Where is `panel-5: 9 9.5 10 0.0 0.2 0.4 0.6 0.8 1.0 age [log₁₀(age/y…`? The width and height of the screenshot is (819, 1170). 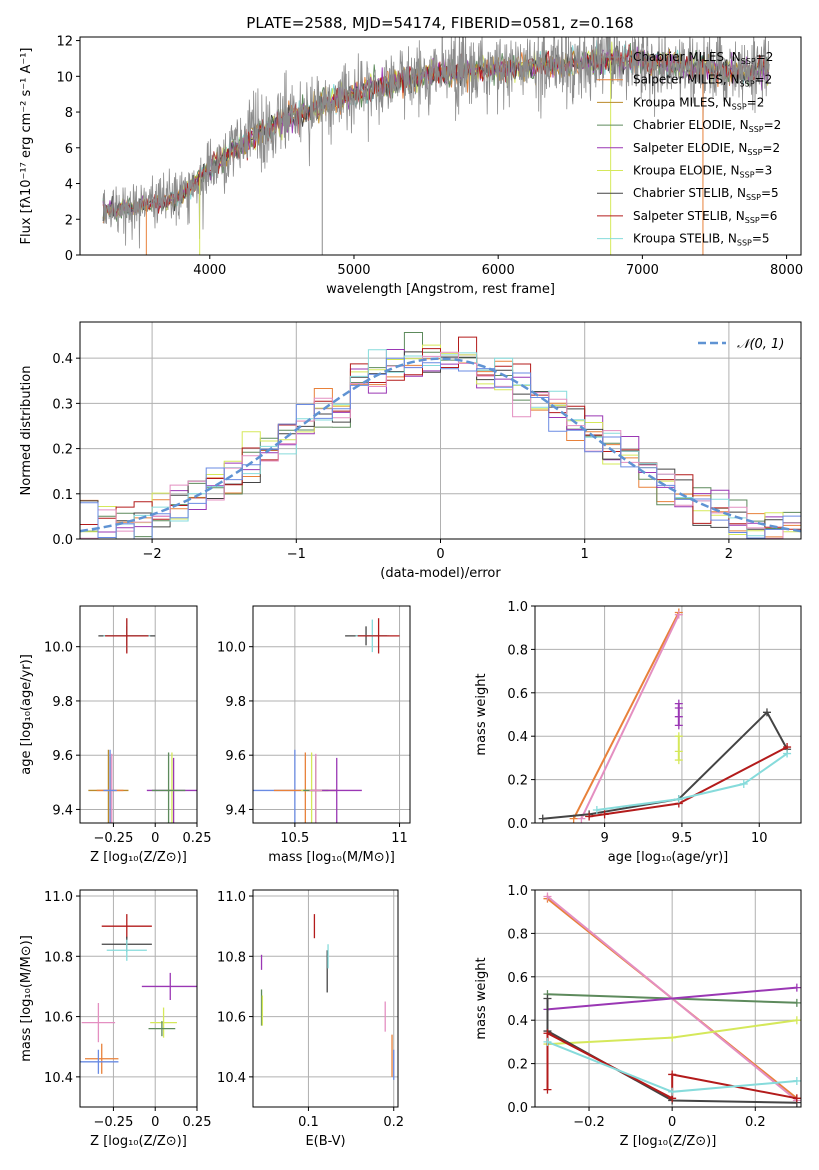 panel-5: 9 9.5 10 0.0 0.2 0.4 0.6 0.8 1.0 age [log₁₀(age/y… is located at coordinates (638, 732).